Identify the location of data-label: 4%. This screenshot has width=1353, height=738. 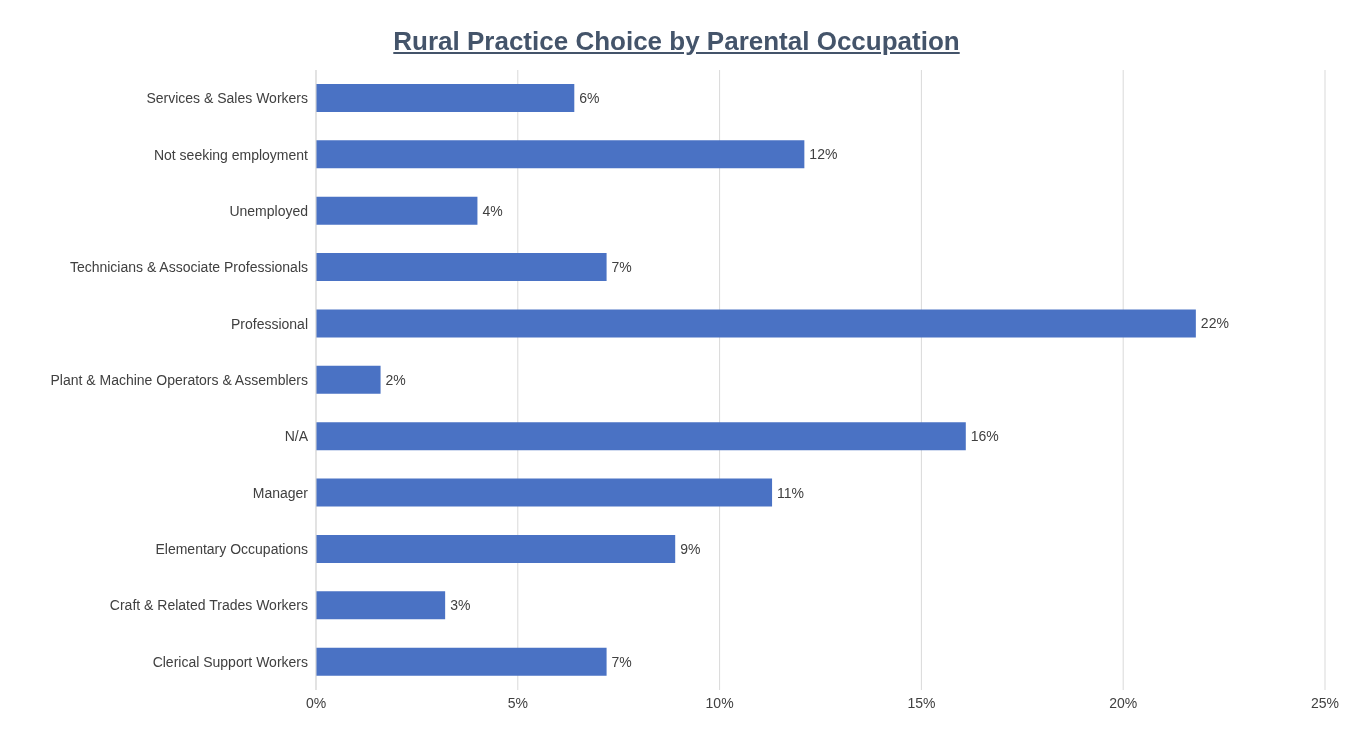
(492, 210).